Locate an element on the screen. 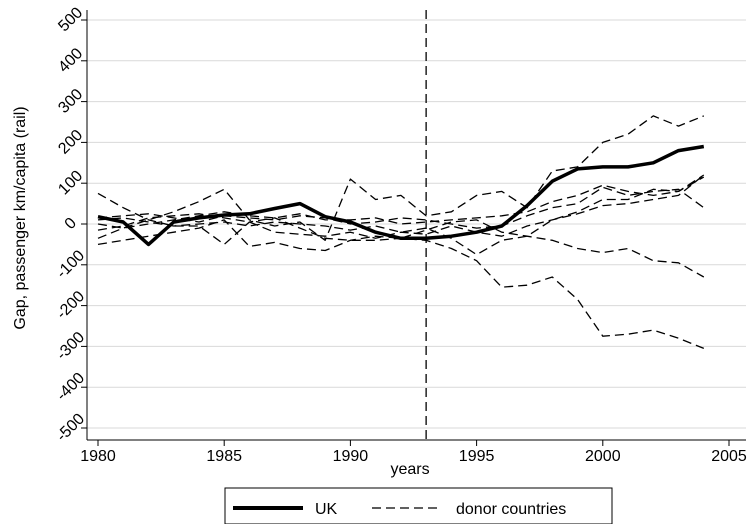  x-axis-title: years is located at coordinates (409, 469).